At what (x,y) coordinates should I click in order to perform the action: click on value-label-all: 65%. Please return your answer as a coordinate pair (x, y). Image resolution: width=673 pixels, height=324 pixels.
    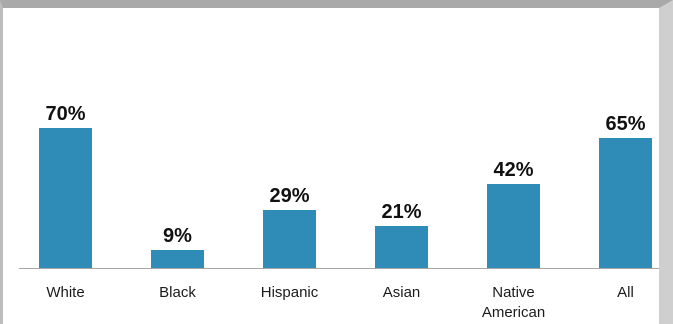
    Looking at the image, I should click on (625, 124).